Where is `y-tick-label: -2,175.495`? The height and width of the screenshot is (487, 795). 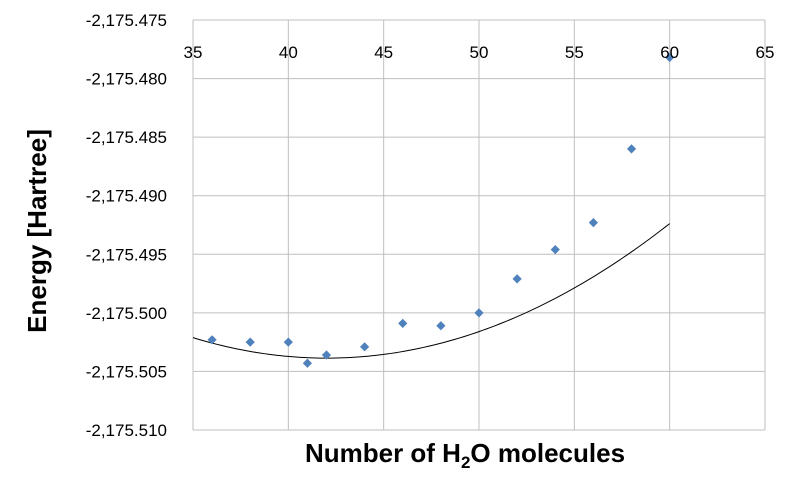 y-tick-label: -2,175.495 is located at coordinates (126, 254).